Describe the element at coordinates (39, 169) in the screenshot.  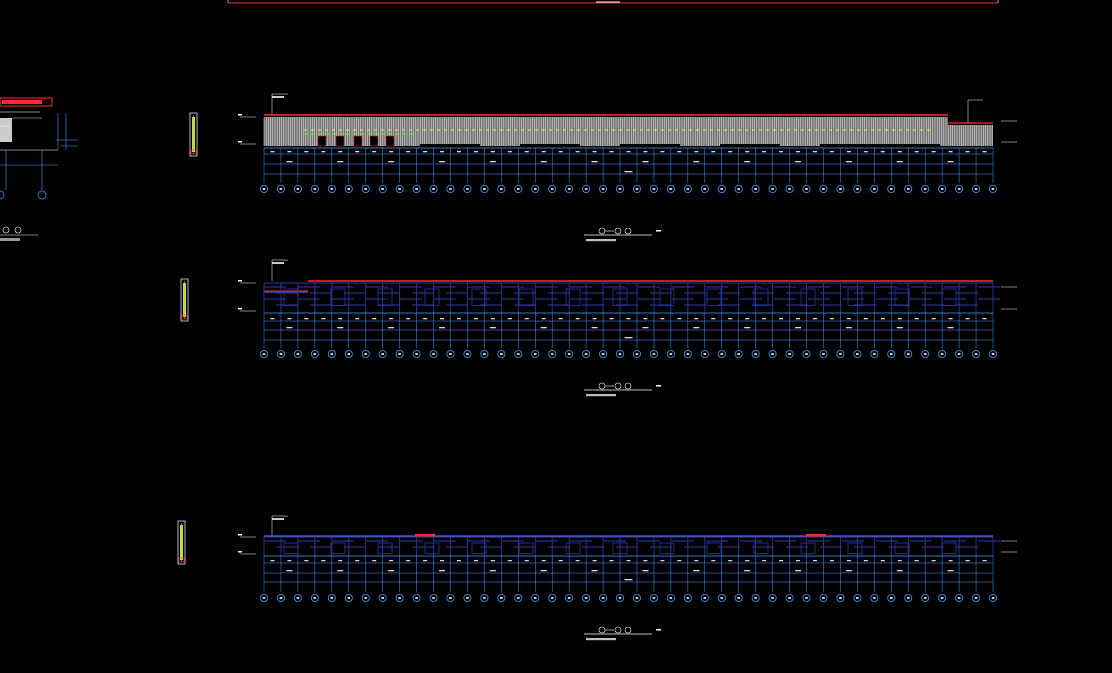
I see `left-detail-section` at that location.